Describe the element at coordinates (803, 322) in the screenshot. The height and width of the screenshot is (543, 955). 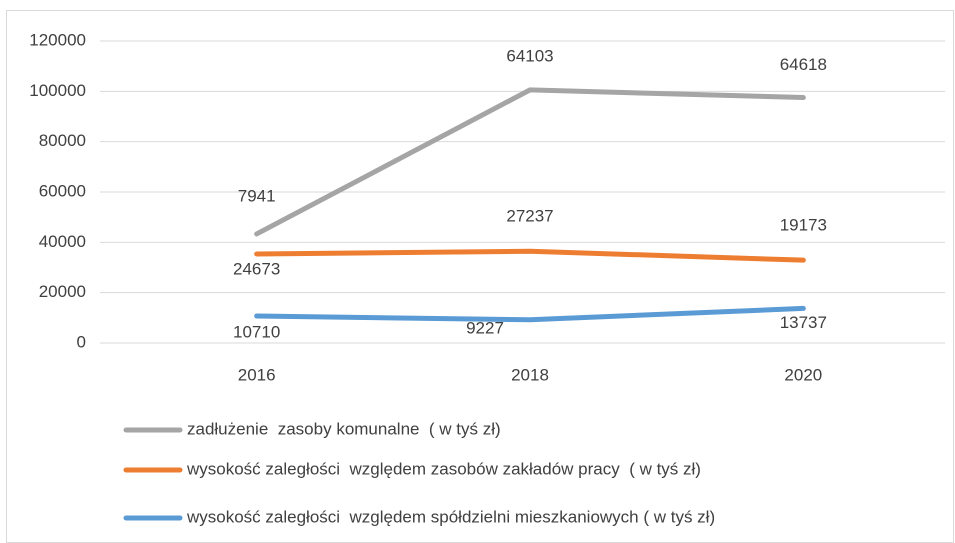
I see `data-label: 13737` at that location.